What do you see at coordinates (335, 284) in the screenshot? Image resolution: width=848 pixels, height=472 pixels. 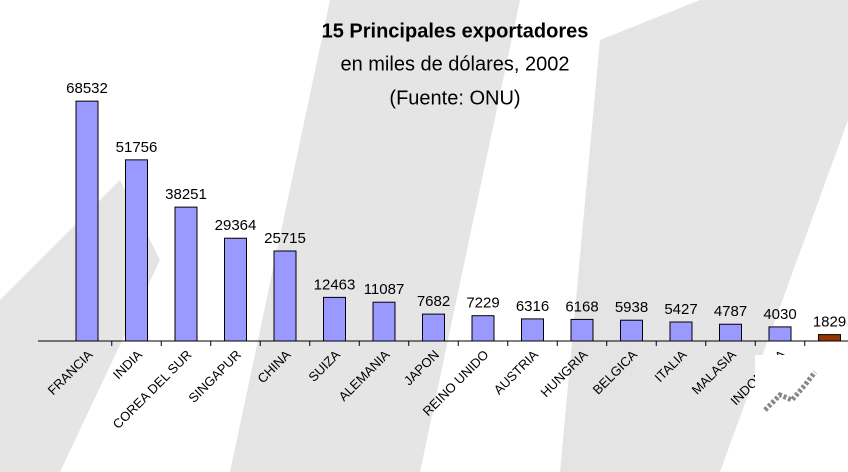 I see `data-label: 12463` at bounding box center [335, 284].